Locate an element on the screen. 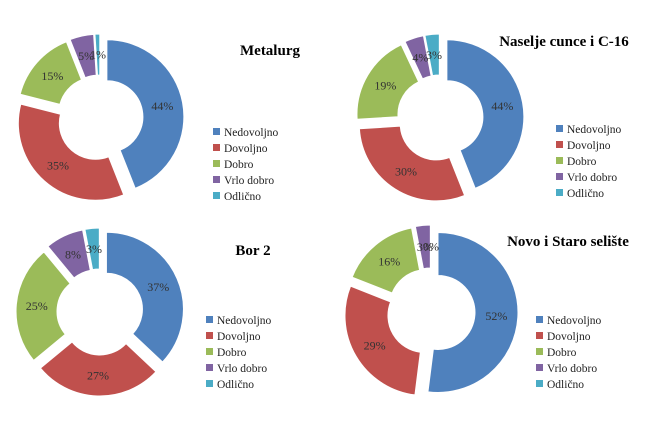  data-label-odlicno: 1% is located at coordinates (98, 55).